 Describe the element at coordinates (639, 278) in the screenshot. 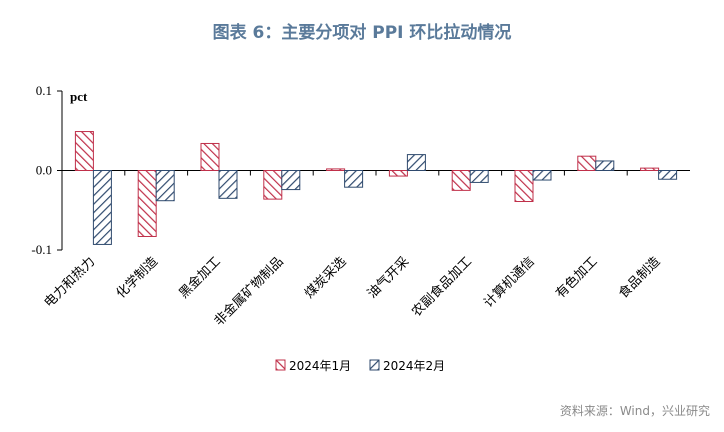

I see `category-label: 食品制造` at that location.